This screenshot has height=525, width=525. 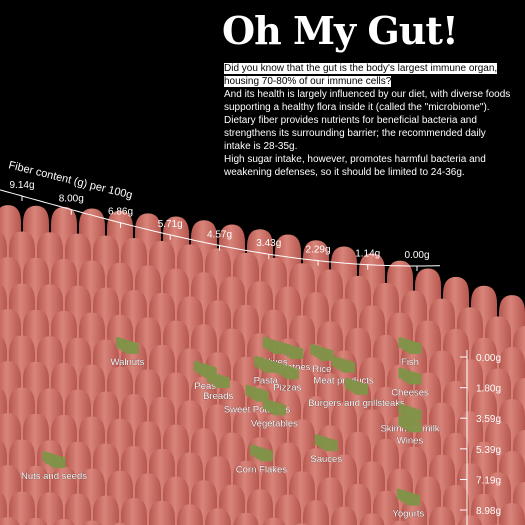 I want to click on food-point: Peas, so click(x=205, y=376).